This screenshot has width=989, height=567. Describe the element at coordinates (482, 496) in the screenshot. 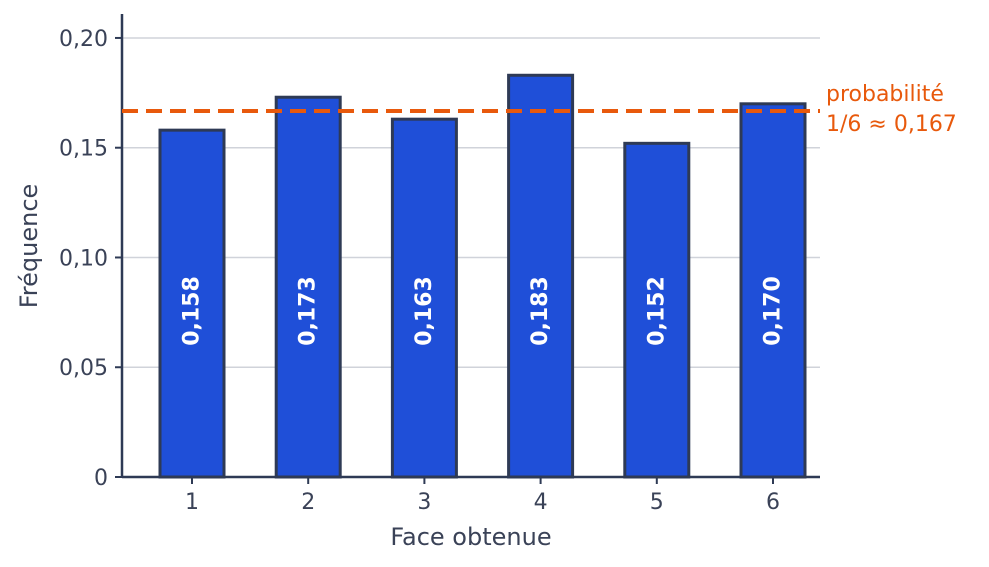

I see `x-ticks: 1 2 3 4 5 6` at that location.